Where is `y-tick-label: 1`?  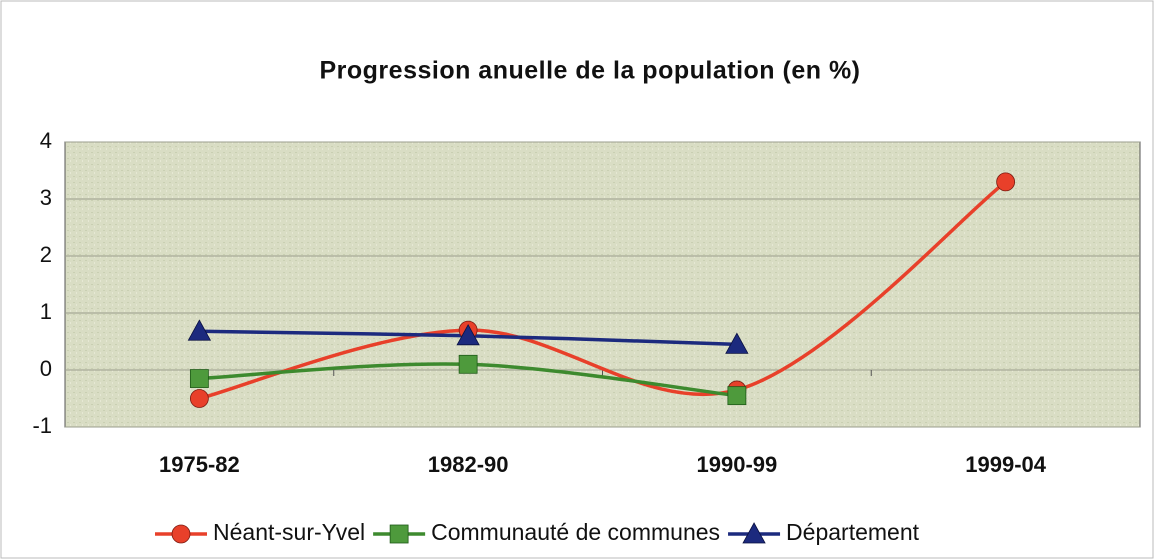
y-tick-label: 1 is located at coordinates (46, 311).